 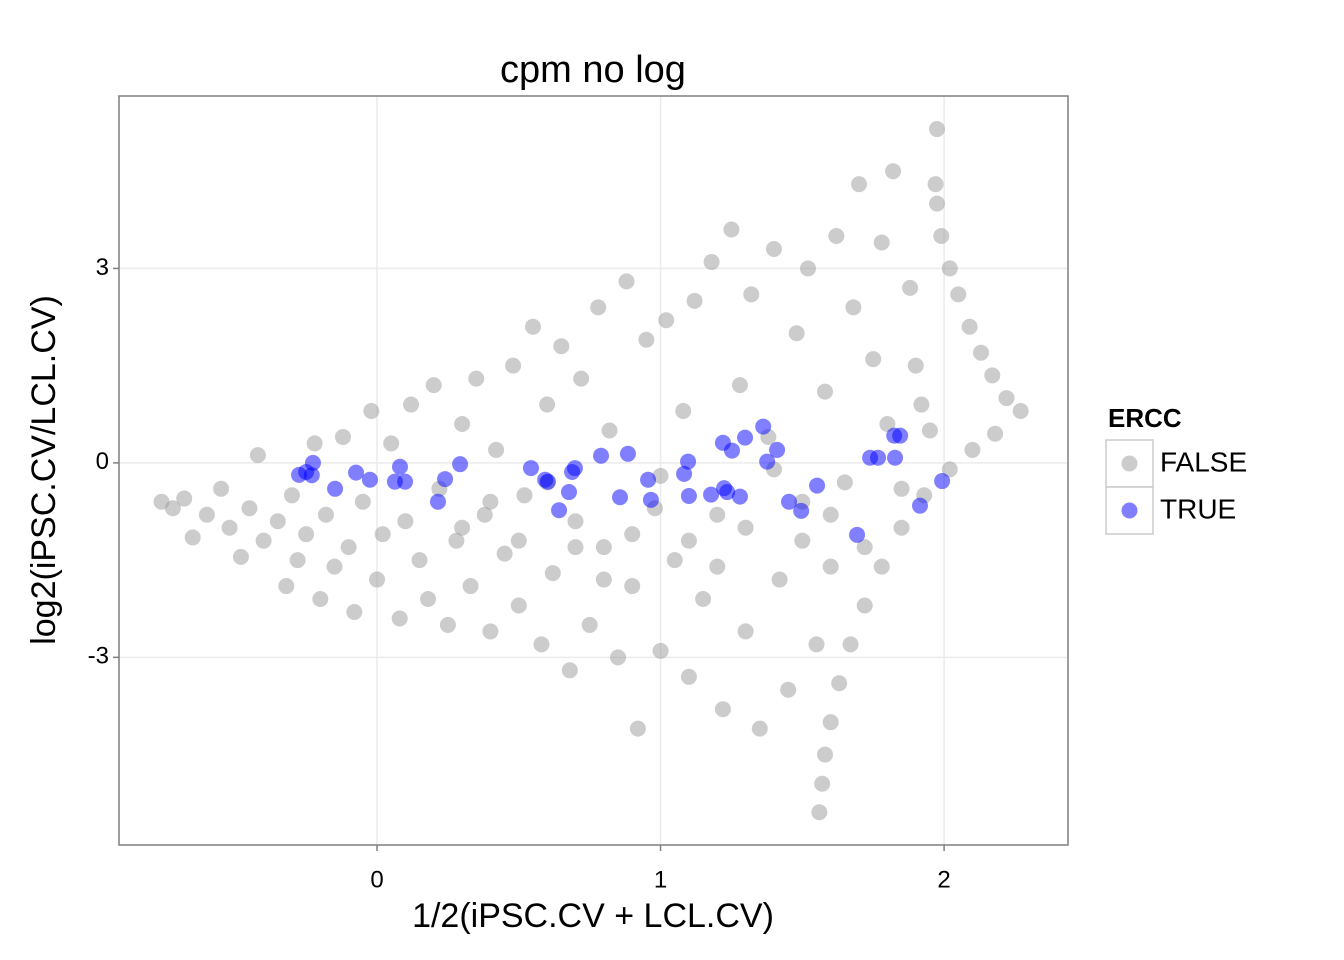 What do you see at coordinates (593, 70) in the screenshot?
I see `chart-title: cpm no log` at bounding box center [593, 70].